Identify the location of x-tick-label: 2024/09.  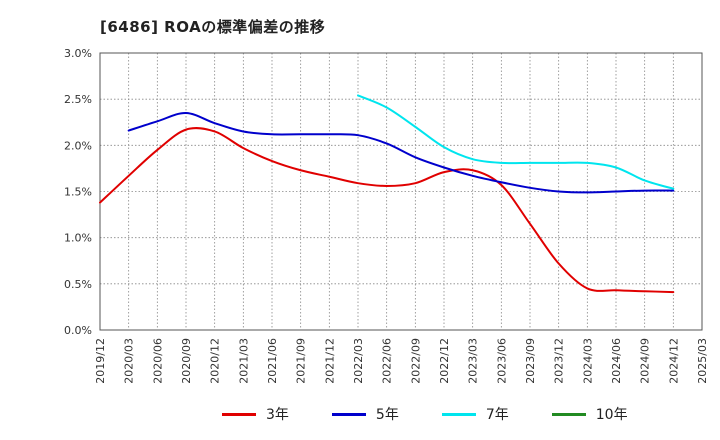
(645, 361).